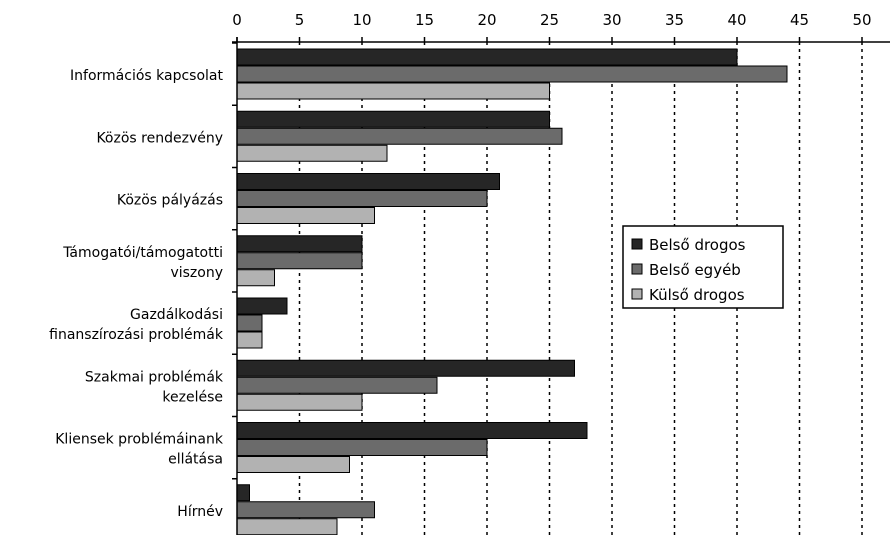 The height and width of the screenshot is (535, 891). I want to click on category-label-7-1: Kliensek problémáinank, so click(139, 440).